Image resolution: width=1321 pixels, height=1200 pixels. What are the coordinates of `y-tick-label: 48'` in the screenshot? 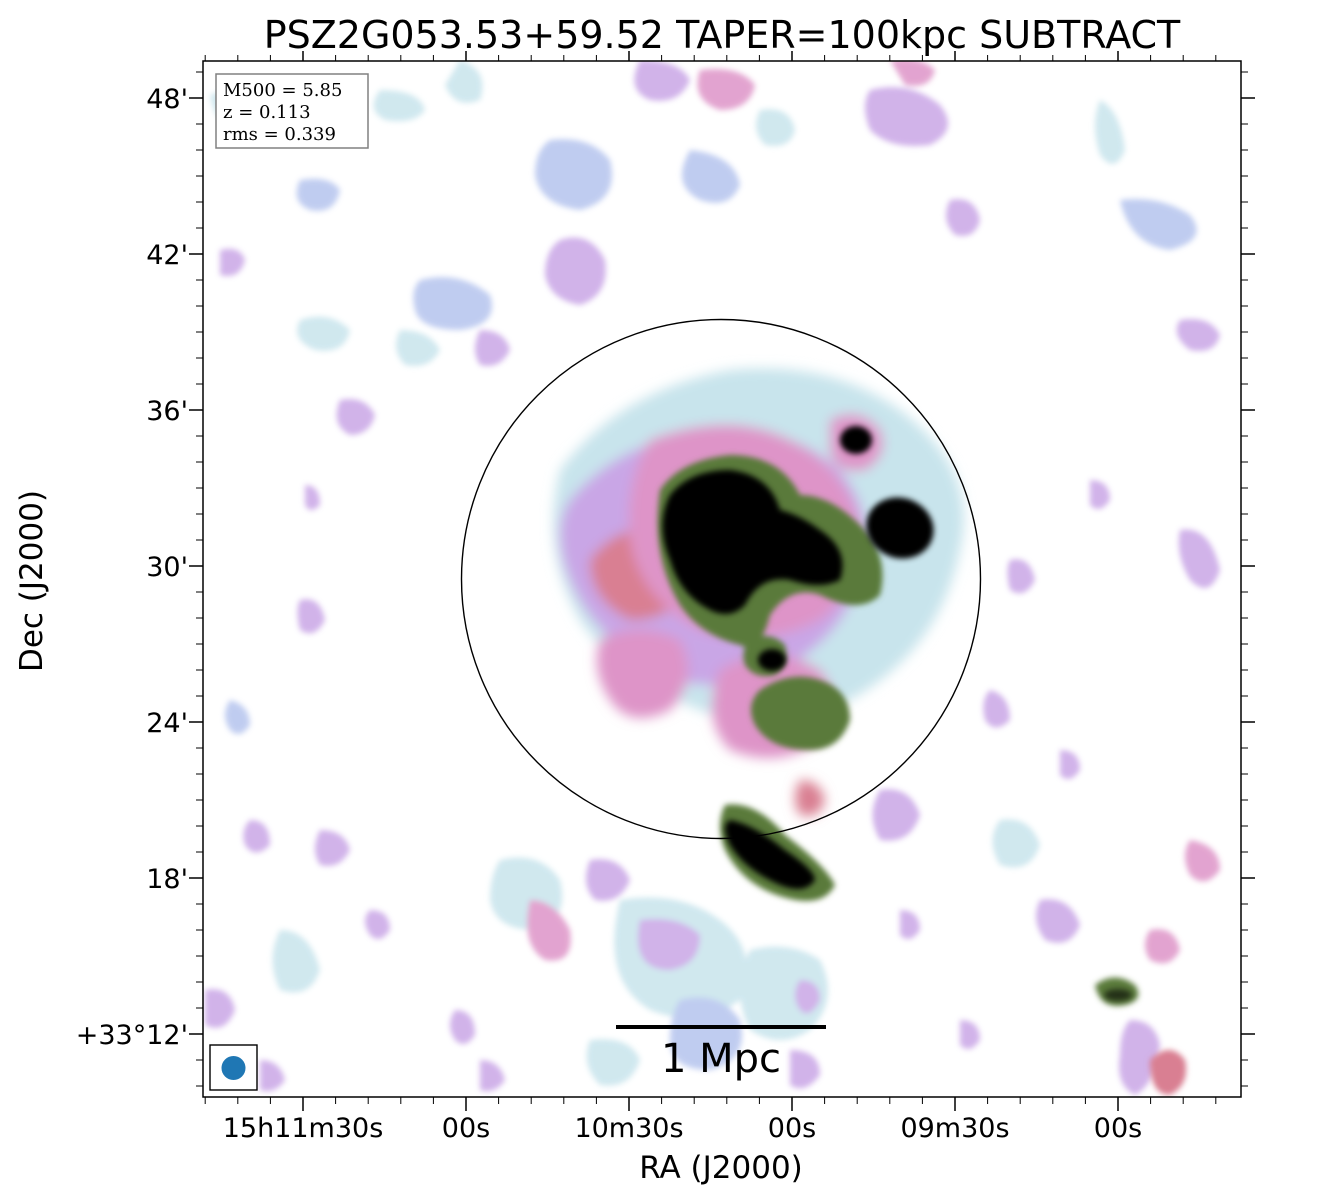 It's located at (167, 99).